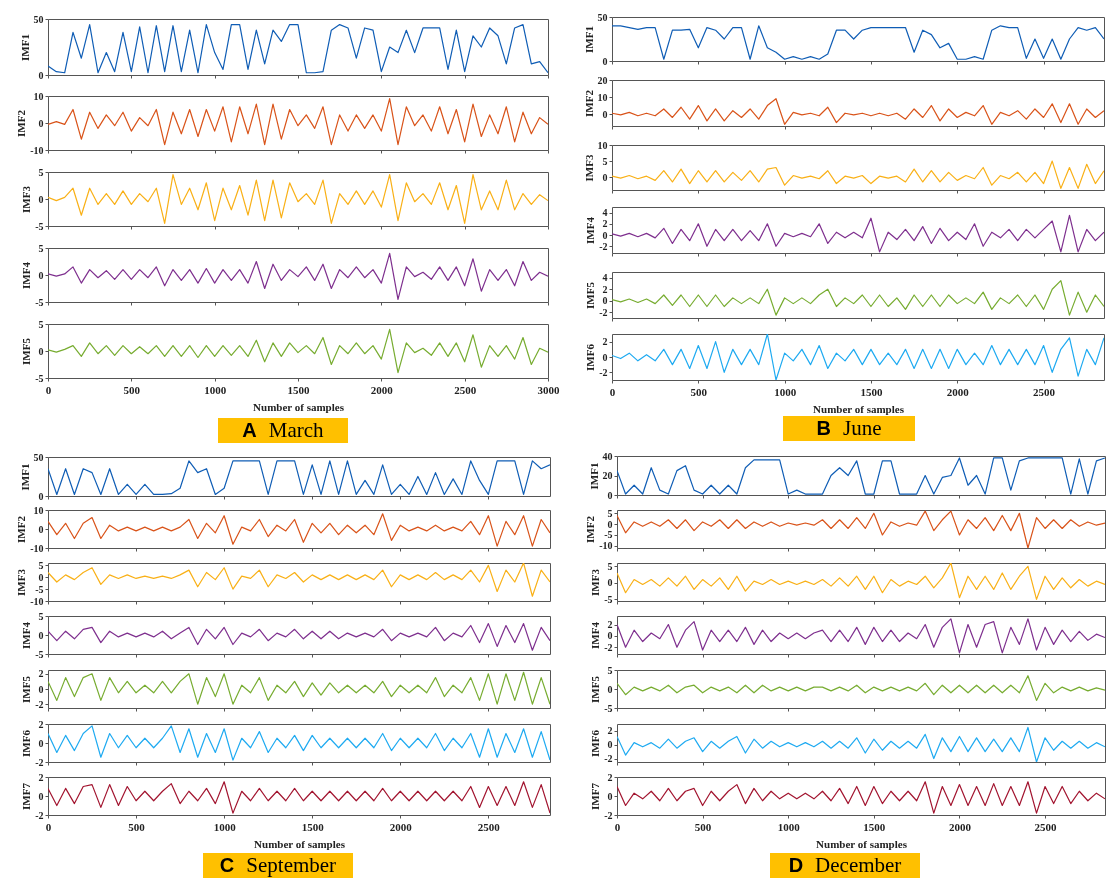  I want to click on x-tick-label: 3000, so click(548, 389).